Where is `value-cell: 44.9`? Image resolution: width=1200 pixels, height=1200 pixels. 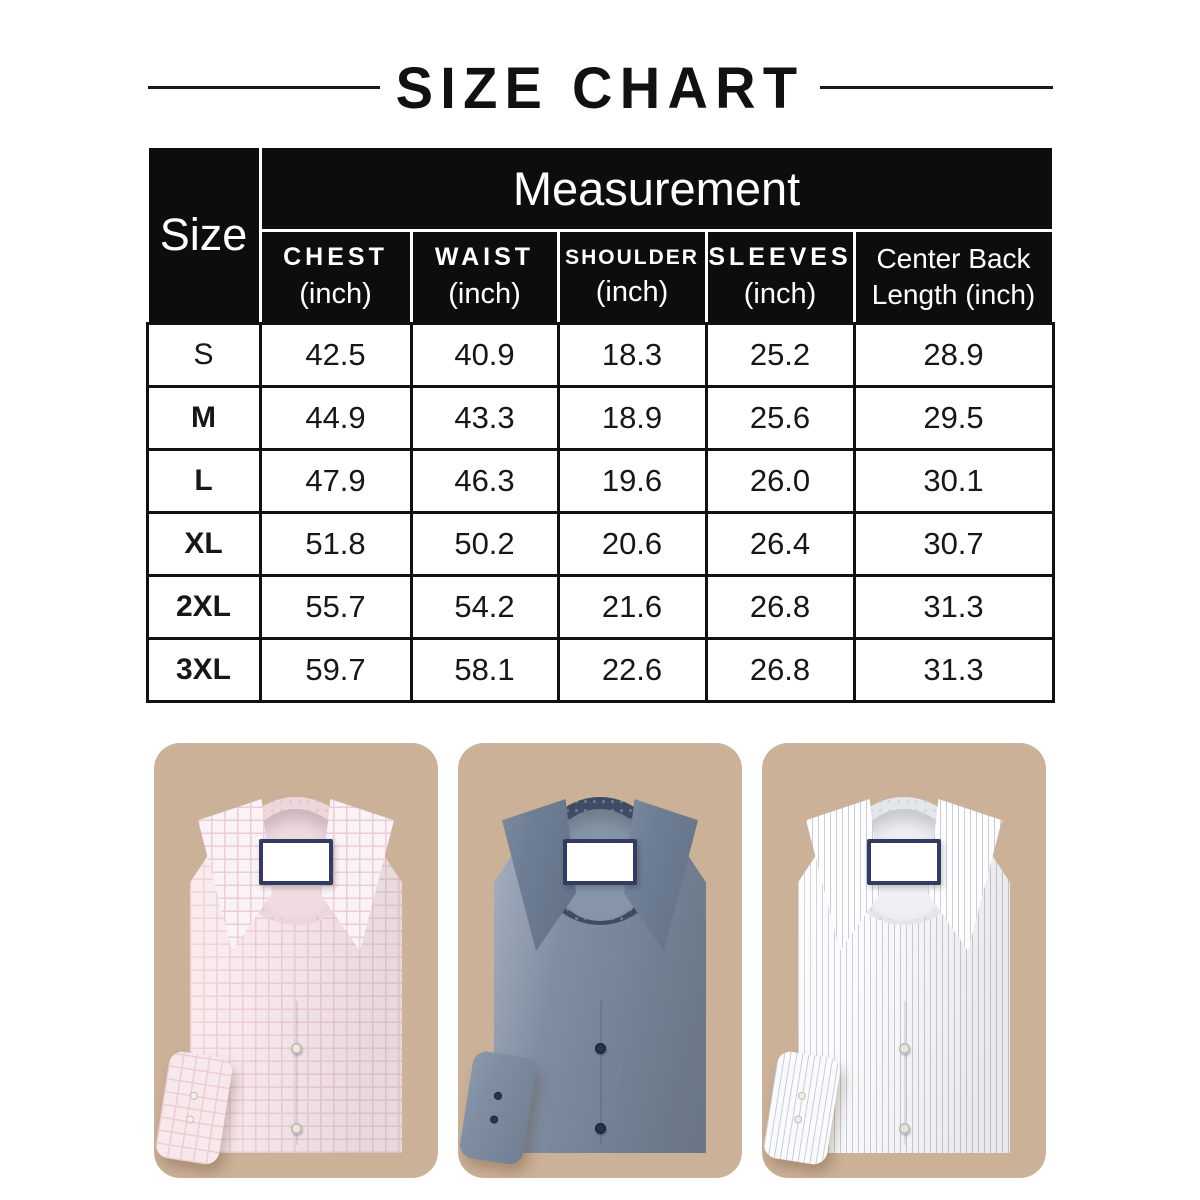 value-cell: 44.9 is located at coordinates (335, 418).